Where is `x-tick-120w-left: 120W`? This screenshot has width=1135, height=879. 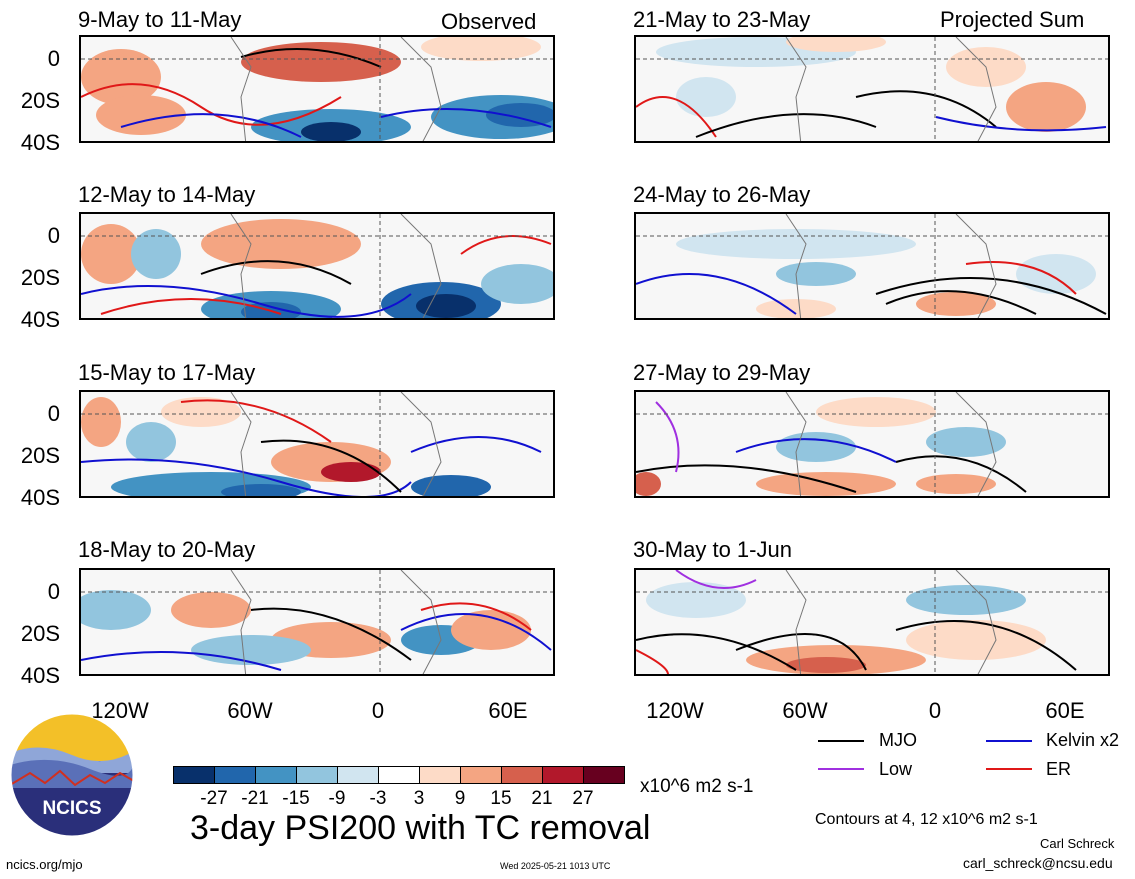 x-tick-120w-left: 120W is located at coordinates (120, 710).